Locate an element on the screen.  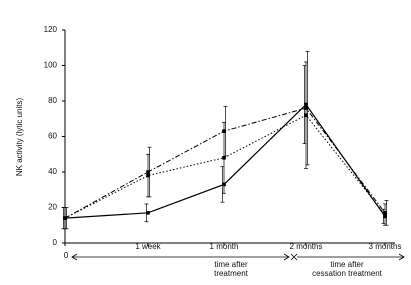
annotation: cessation treatment is located at coordinates (347, 273).